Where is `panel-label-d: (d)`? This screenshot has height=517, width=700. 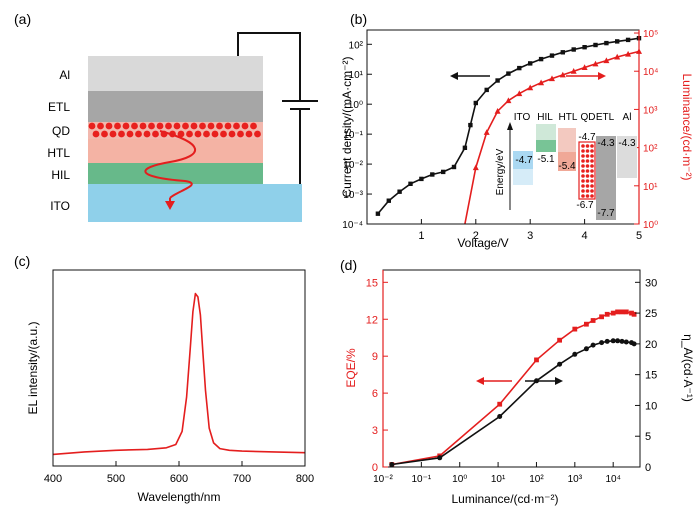
panel-label-d: (d) is located at coordinates (348, 265).